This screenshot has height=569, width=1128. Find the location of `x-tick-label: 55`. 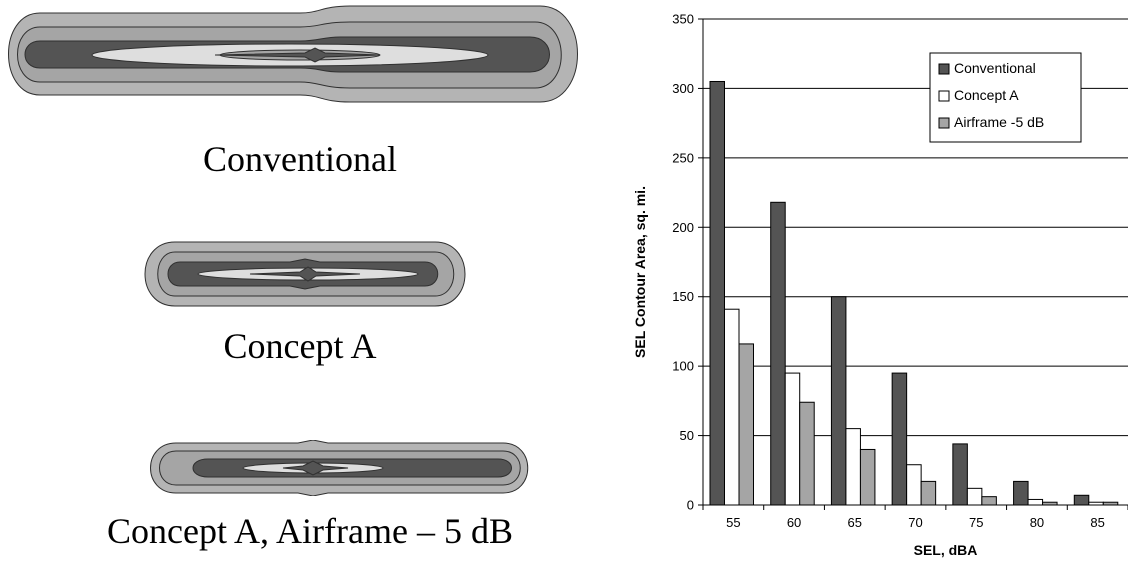

x-tick-label: 55 is located at coordinates (733, 522).